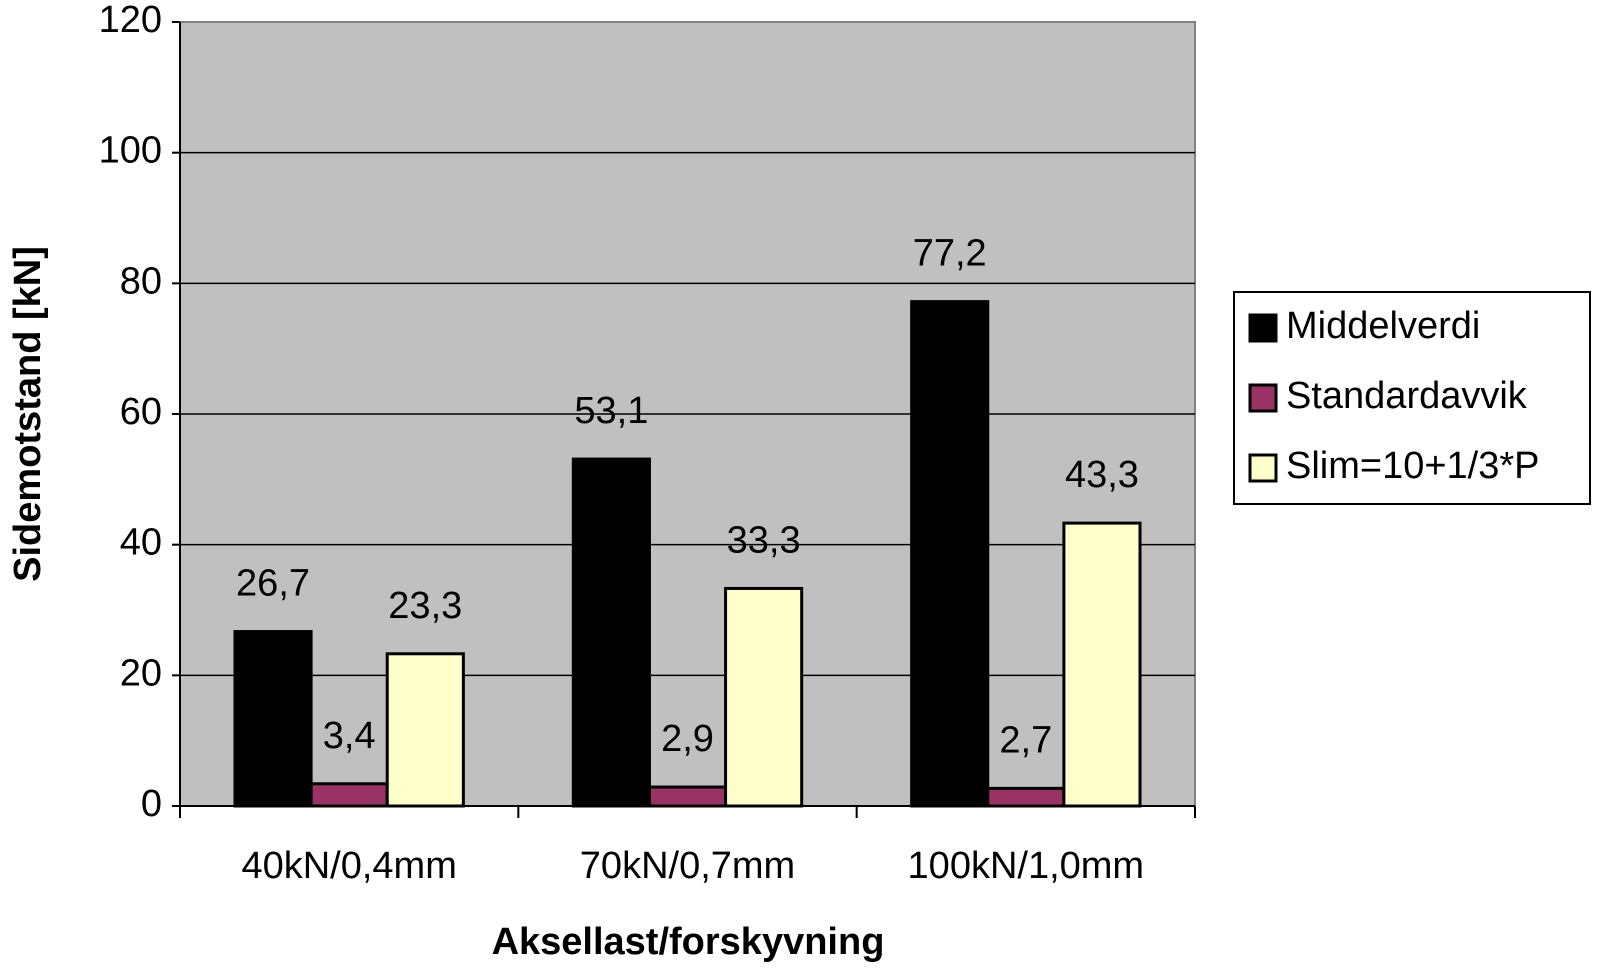 This screenshot has height=980, width=1600. What do you see at coordinates (764, 540) in the screenshot?
I see `value-label: 33,3` at bounding box center [764, 540].